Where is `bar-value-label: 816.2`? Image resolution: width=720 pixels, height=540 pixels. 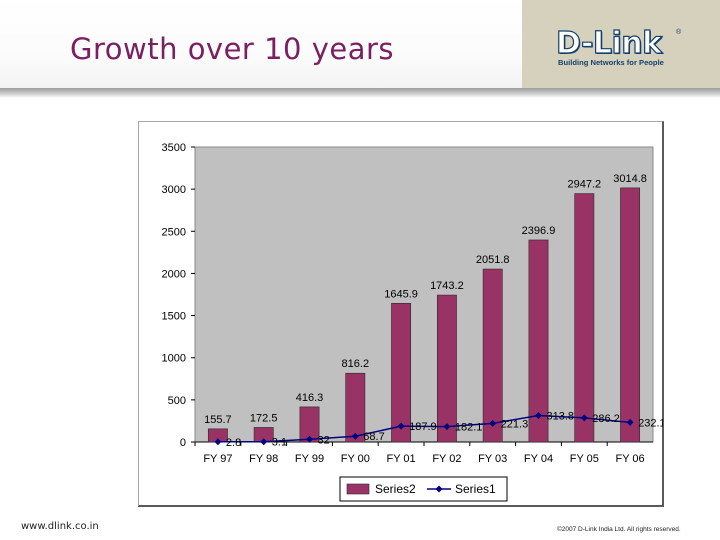 bar-value-label: 816.2 is located at coordinates (356, 364).